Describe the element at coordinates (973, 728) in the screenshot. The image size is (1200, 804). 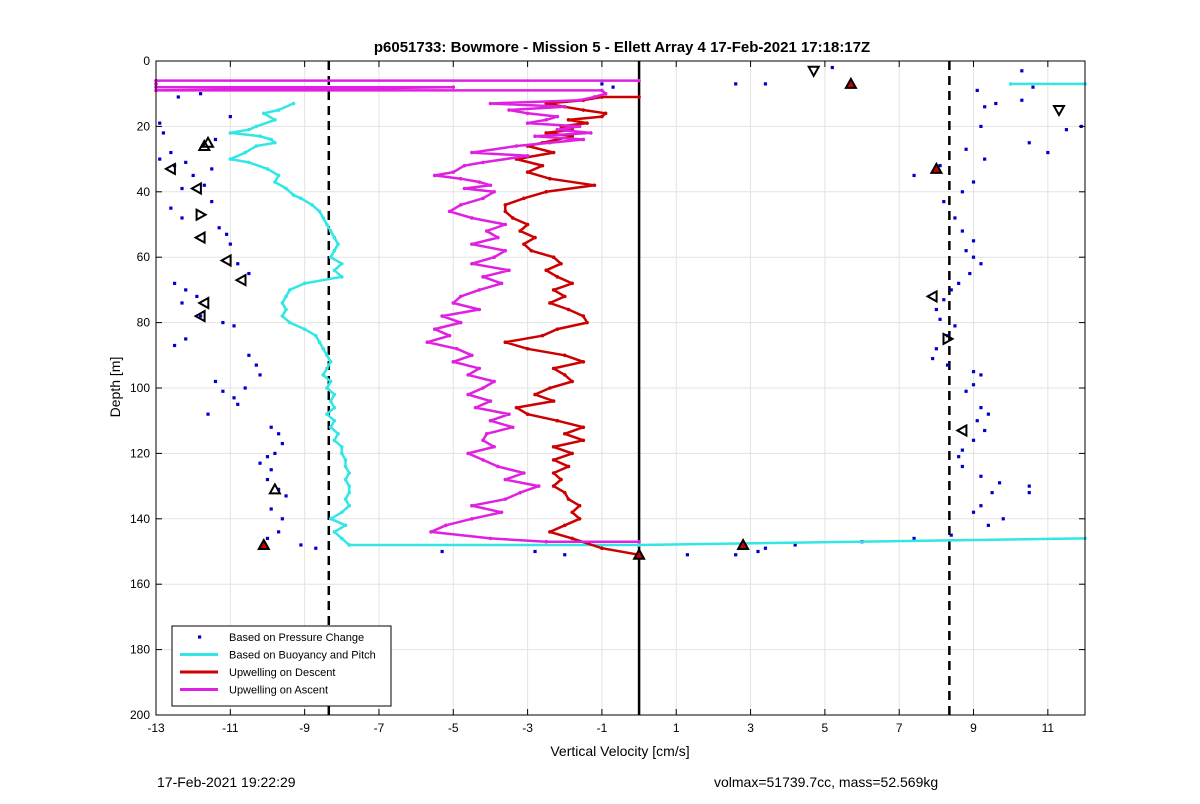
I see `x-tick-label: 9` at that location.